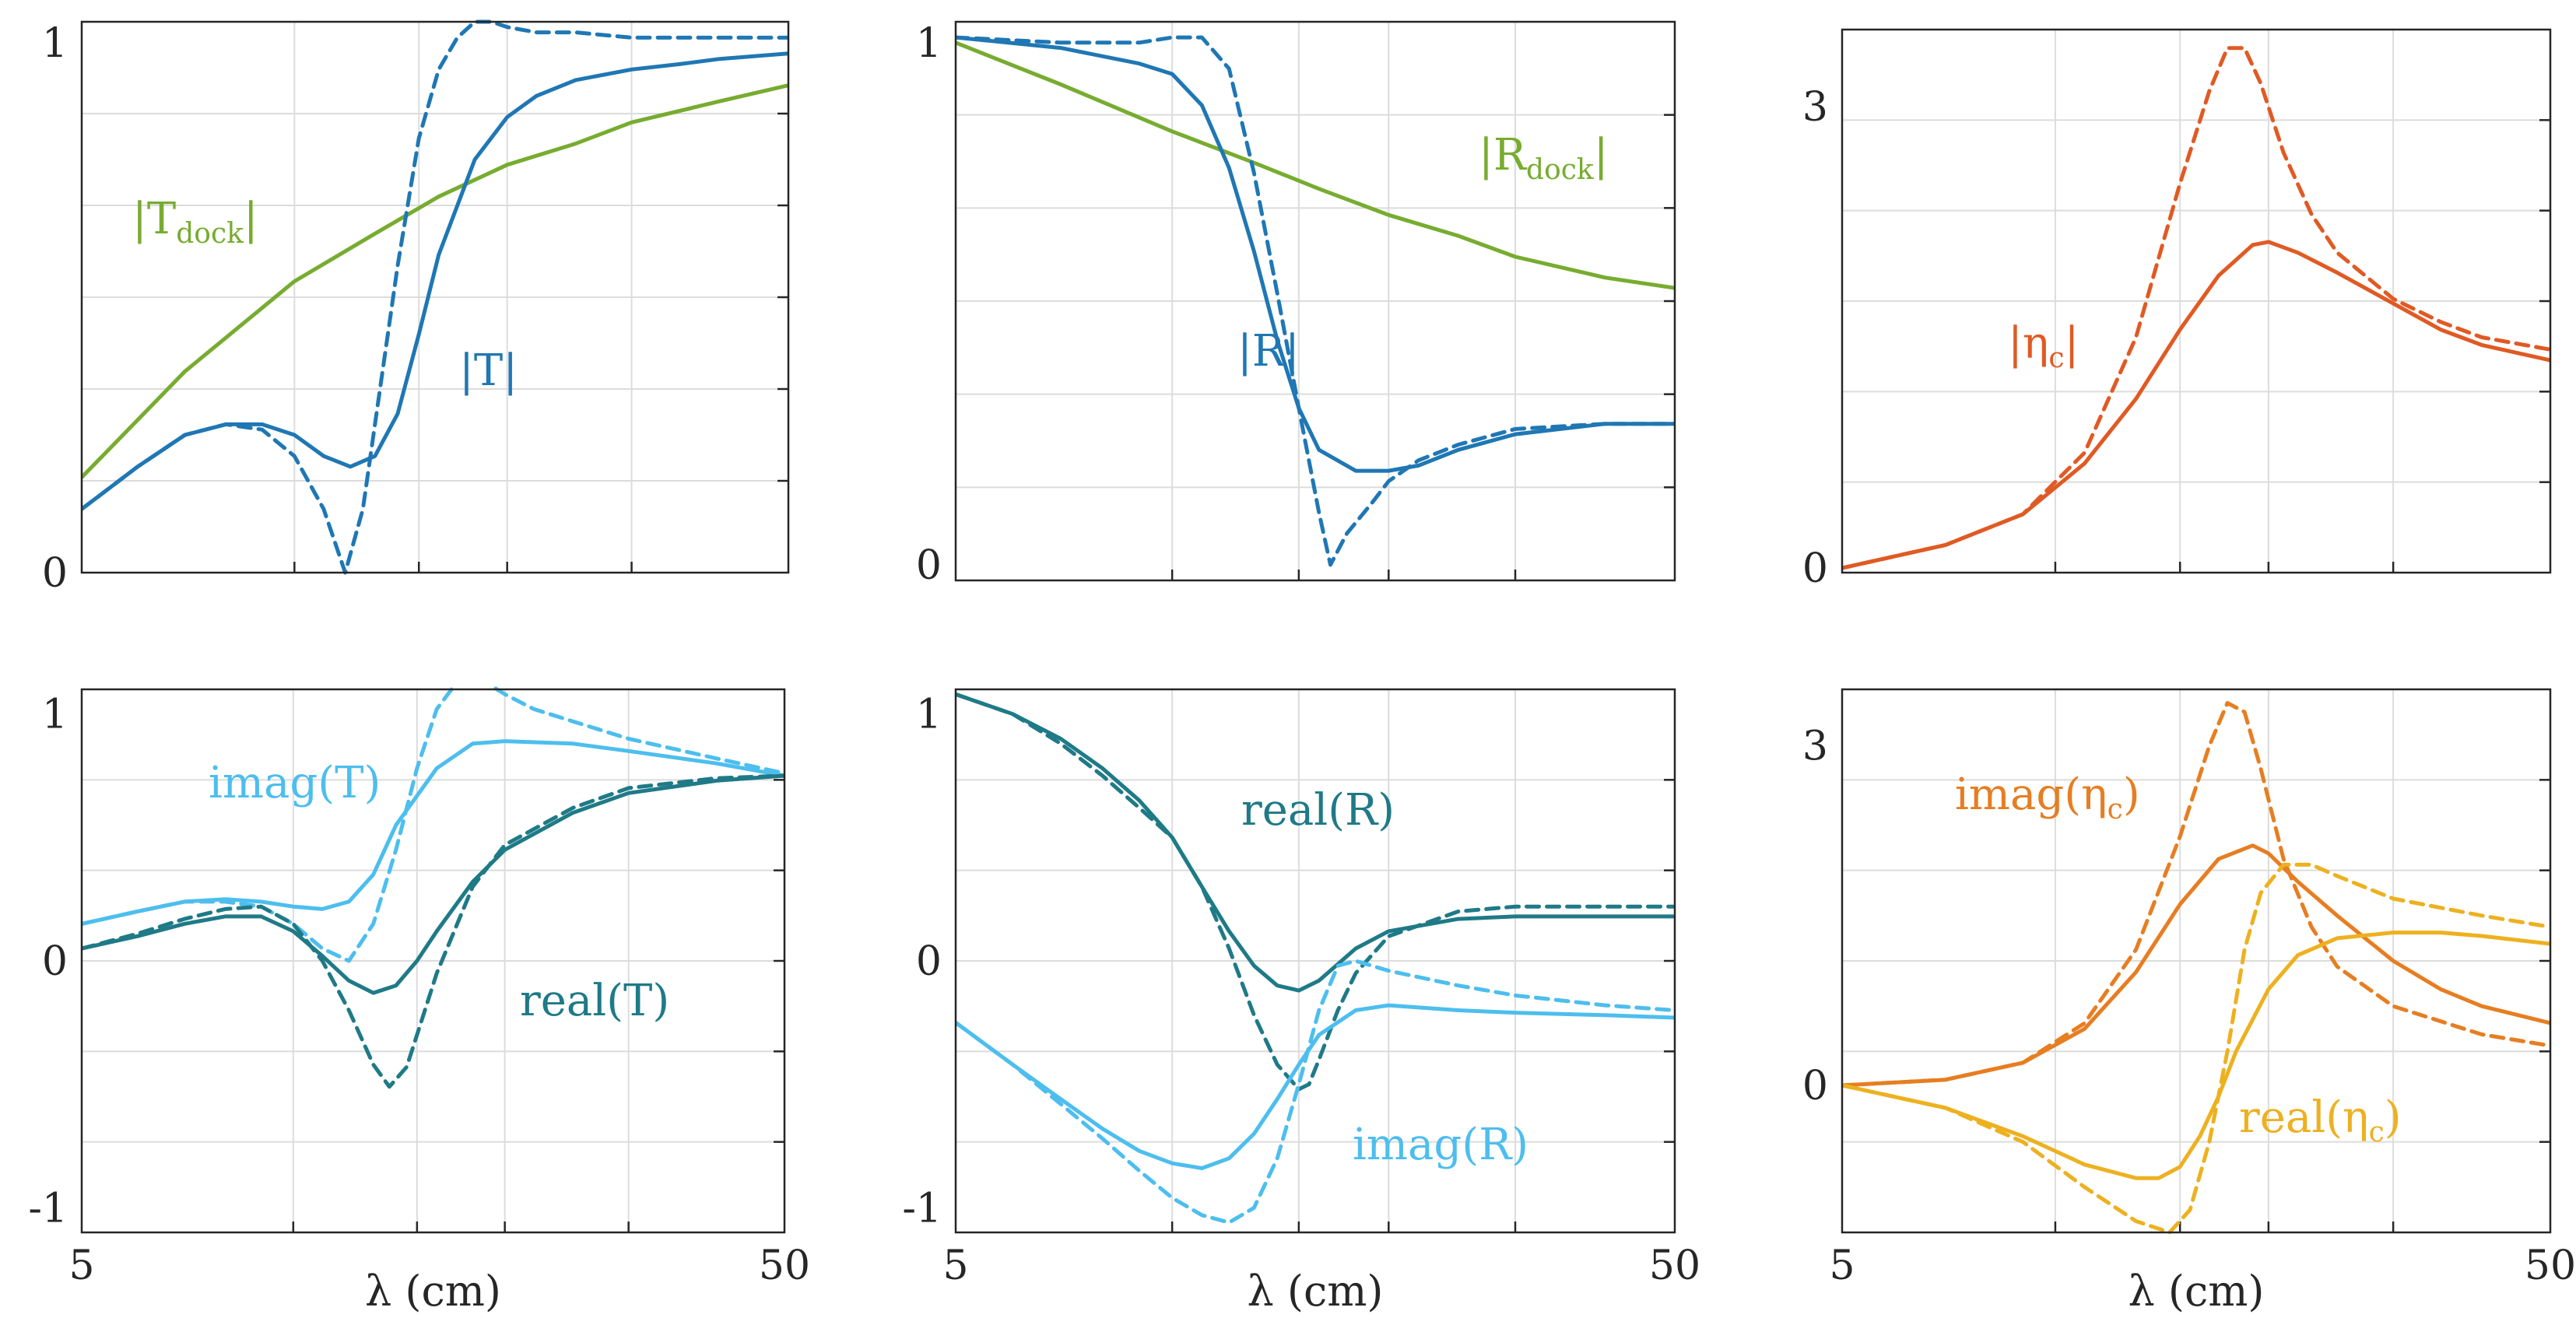 Image resolution: width=2576 pixels, height=1339 pixels. I want to click on series-t-dashed, so click(435, 297).